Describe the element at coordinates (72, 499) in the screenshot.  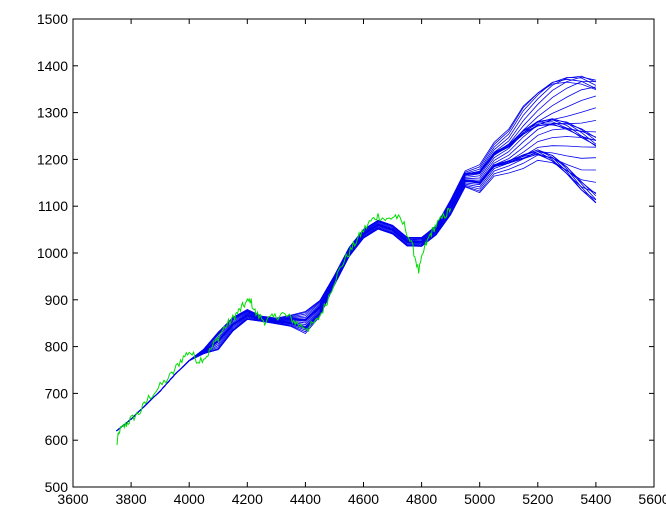
I see `x-tick-label: 3600` at that location.